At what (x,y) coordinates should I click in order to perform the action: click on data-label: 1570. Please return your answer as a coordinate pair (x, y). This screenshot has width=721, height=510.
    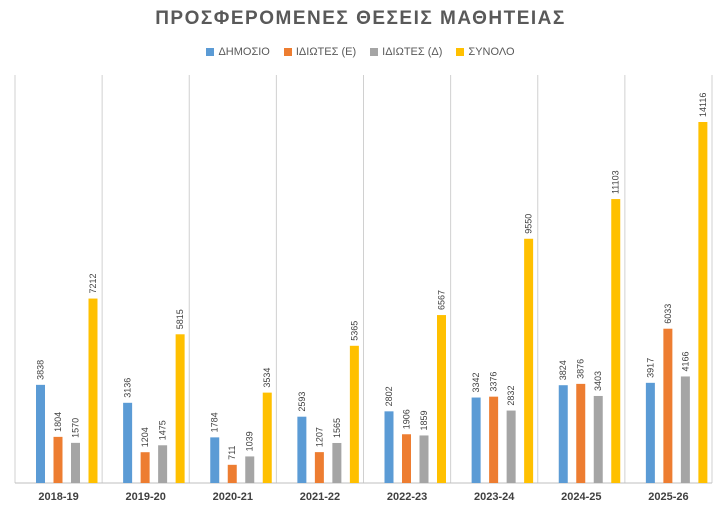
    Looking at the image, I should click on (76, 428).